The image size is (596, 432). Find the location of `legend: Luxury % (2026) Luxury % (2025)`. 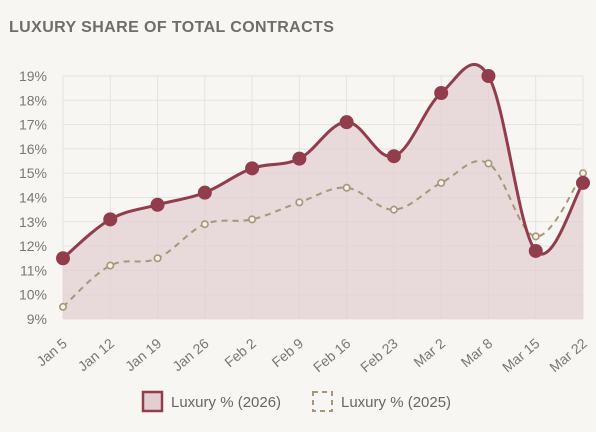

legend: Luxury % (2026) Luxury % (2025) is located at coordinates (296, 401).